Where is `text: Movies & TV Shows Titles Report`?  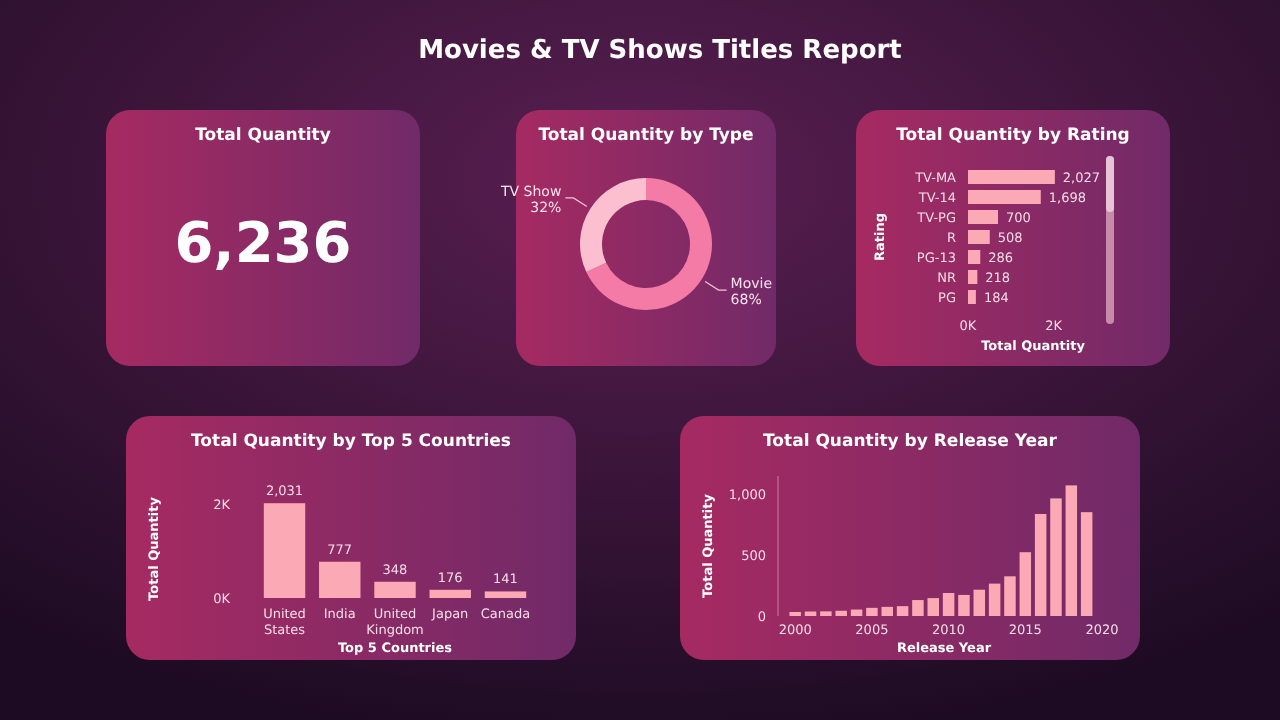
text: Movies & TV Shows Titles Report is located at coordinates (660, 51).